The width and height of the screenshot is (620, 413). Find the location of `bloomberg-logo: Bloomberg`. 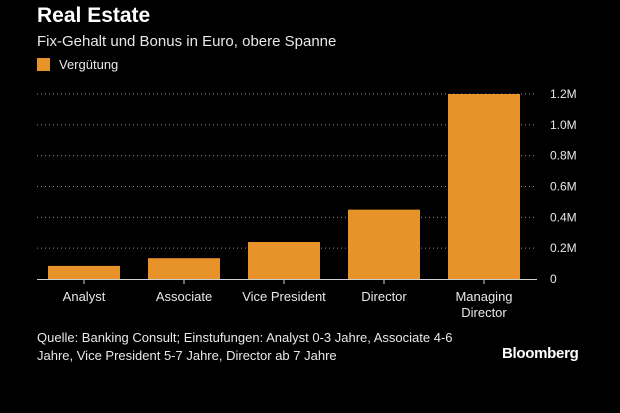

bloomberg-logo: Bloomberg is located at coordinates (540, 353).